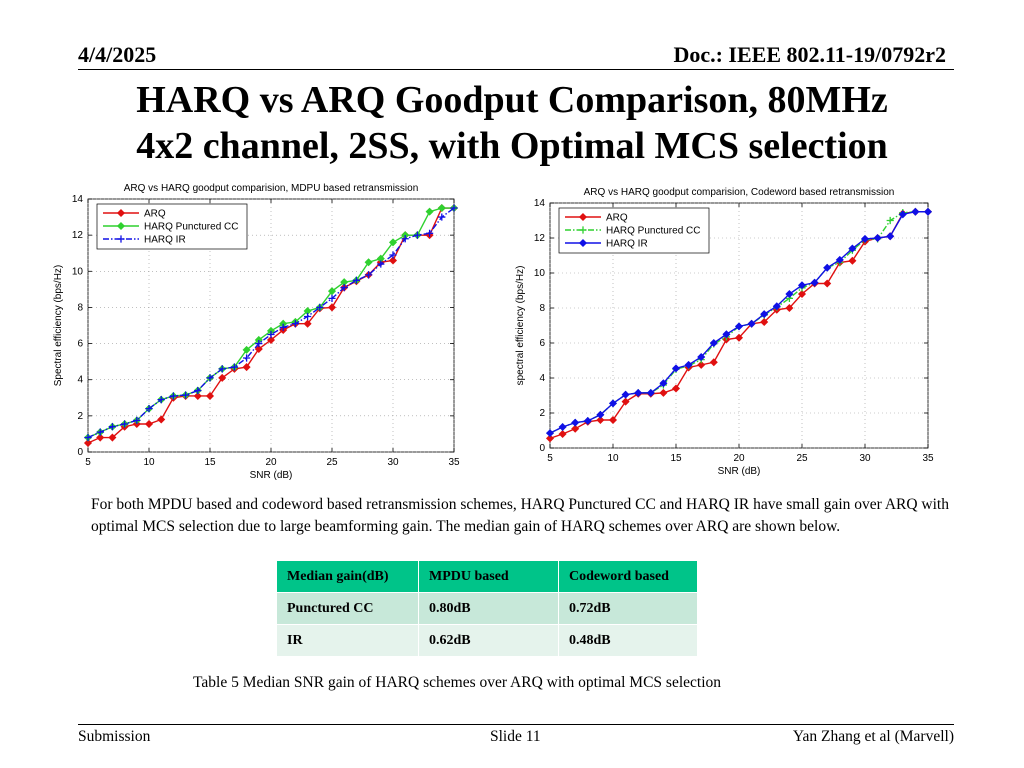  What do you see at coordinates (613, 458) in the screenshot?
I see `x-tick-label: 10` at bounding box center [613, 458].